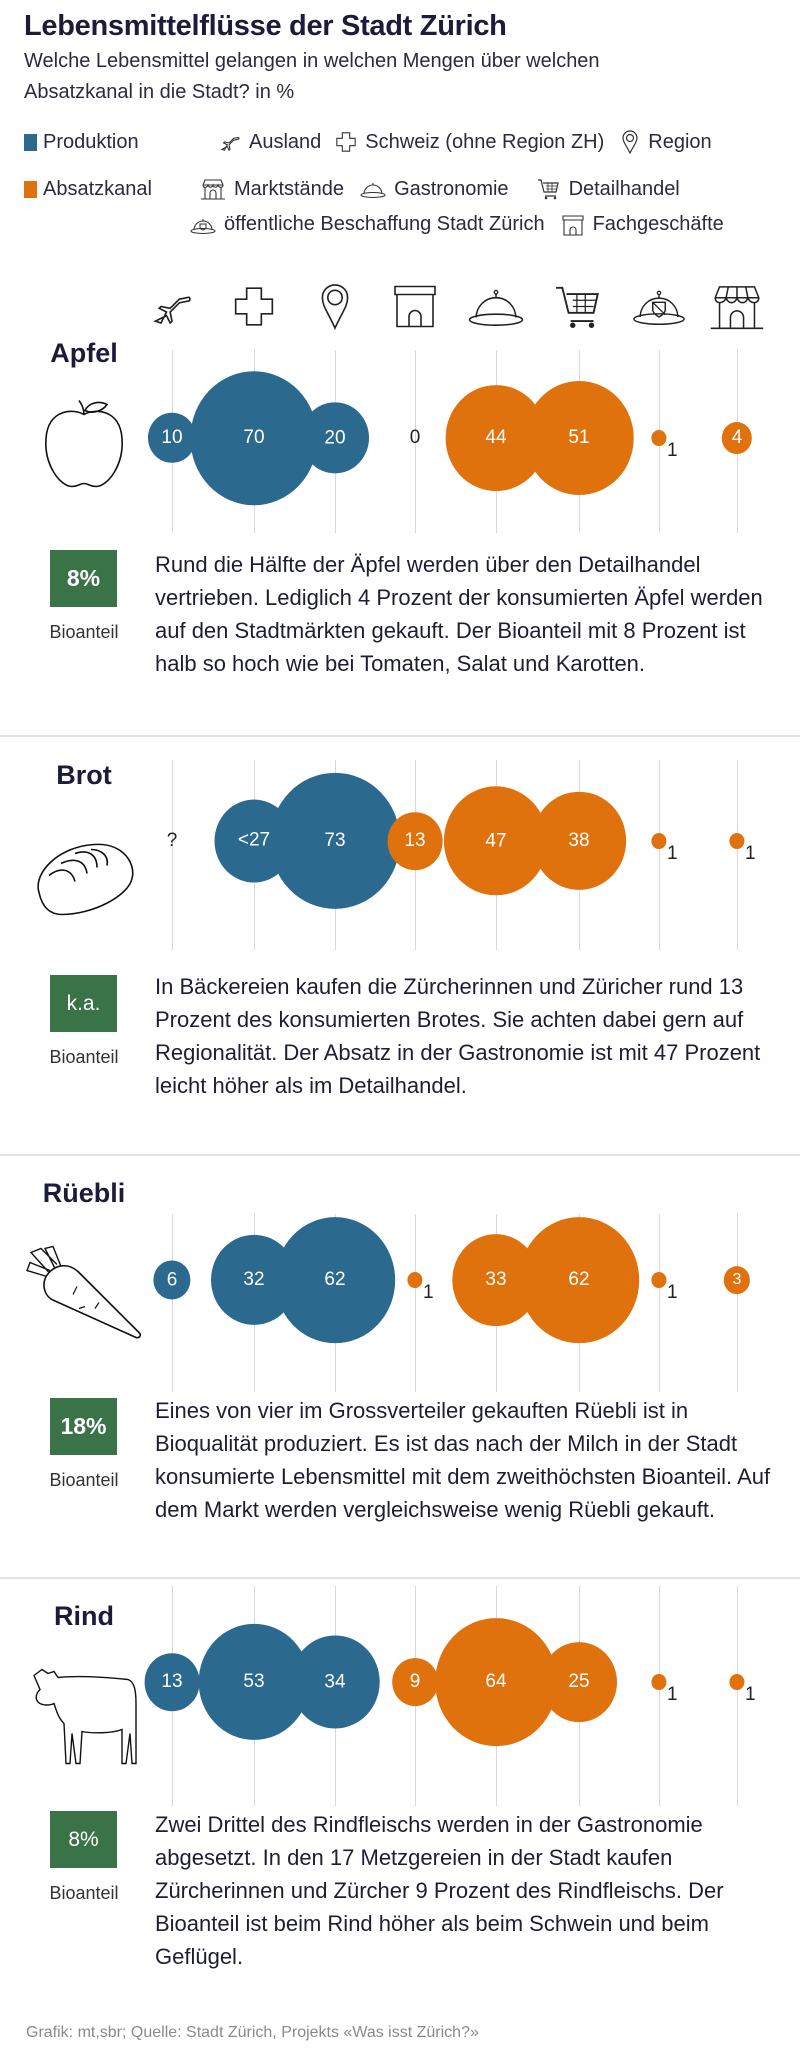 This screenshot has width=800, height=2048. What do you see at coordinates (30, 189) in the screenshot?
I see `absatzkanal-swatch` at bounding box center [30, 189].